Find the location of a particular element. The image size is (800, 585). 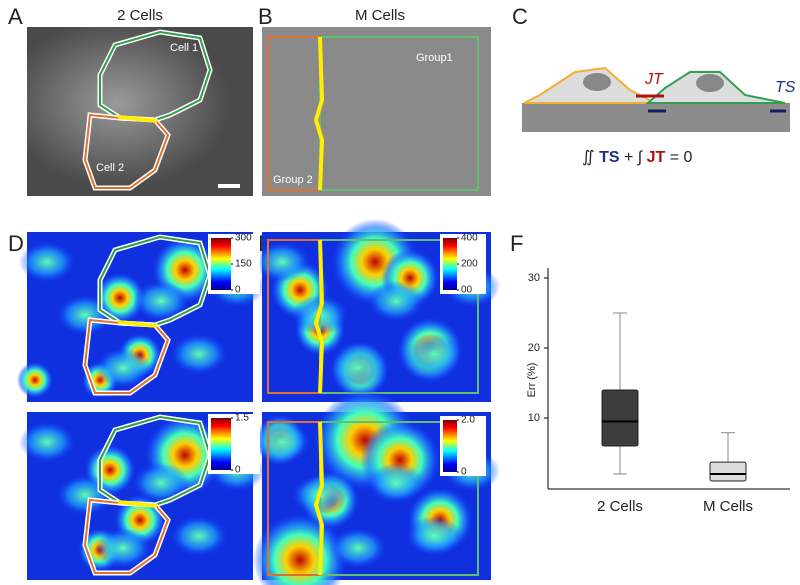

cell-label: Cell 1 is located at coordinates (184, 48).